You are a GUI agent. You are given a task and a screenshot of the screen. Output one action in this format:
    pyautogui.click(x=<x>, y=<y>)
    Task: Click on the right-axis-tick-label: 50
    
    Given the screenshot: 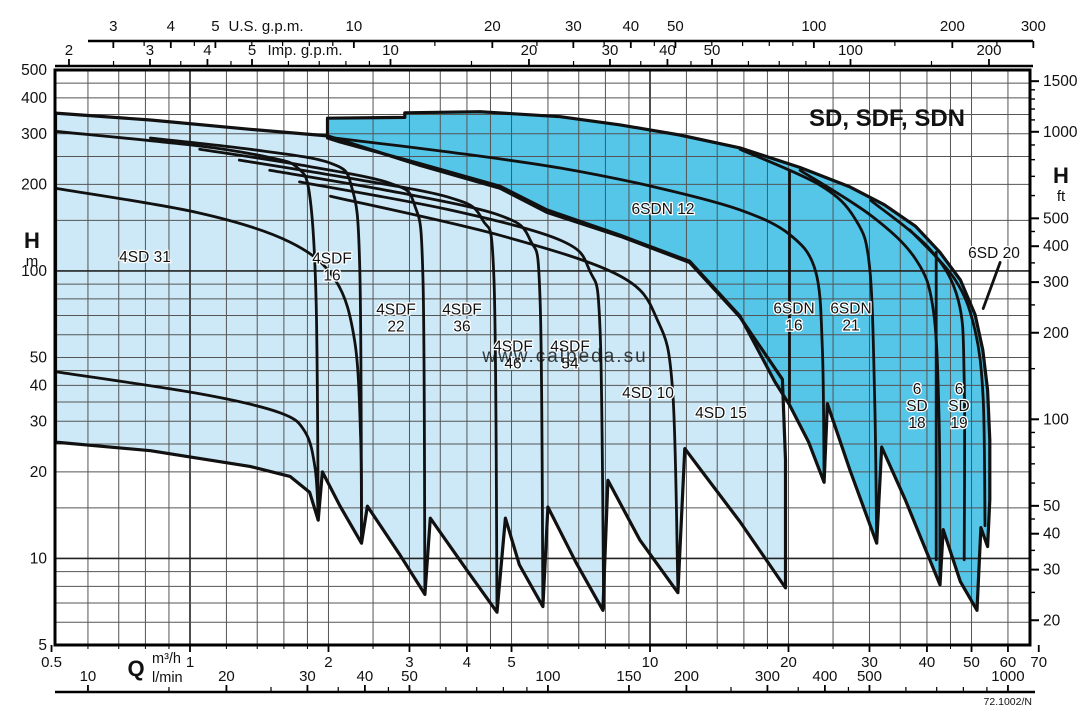 What is the action you would take?
    pyautogui.click(x=1052, y=506)
    